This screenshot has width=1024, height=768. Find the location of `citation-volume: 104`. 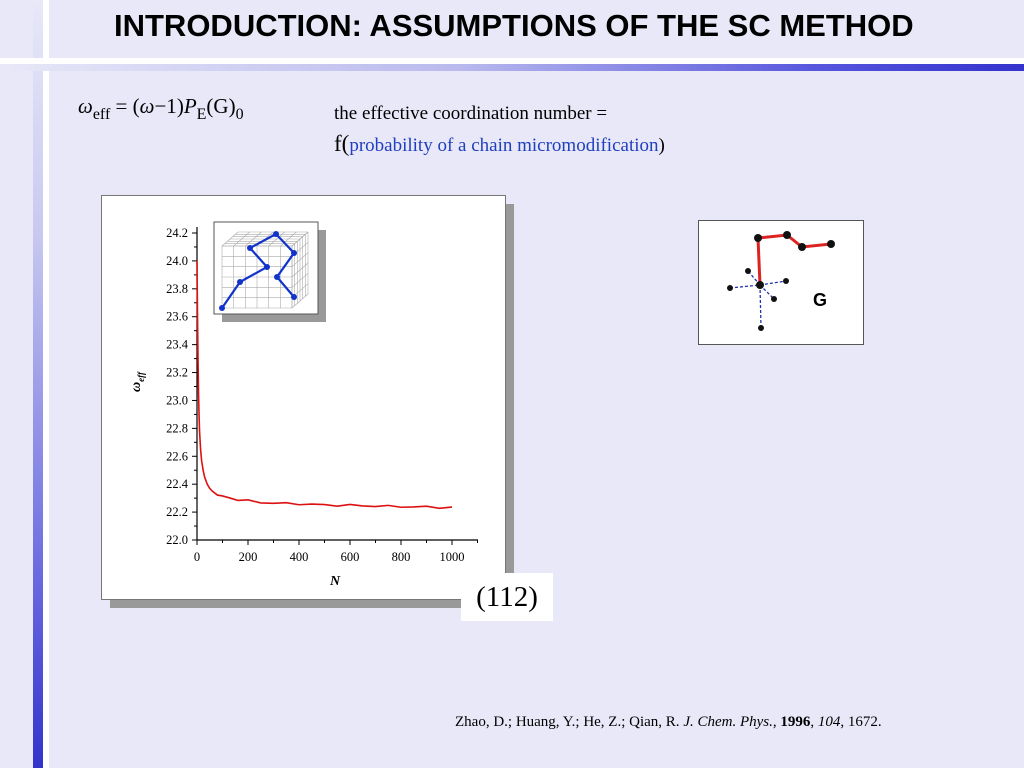

citation-volume: 104 is located at coordinates (829, 722).